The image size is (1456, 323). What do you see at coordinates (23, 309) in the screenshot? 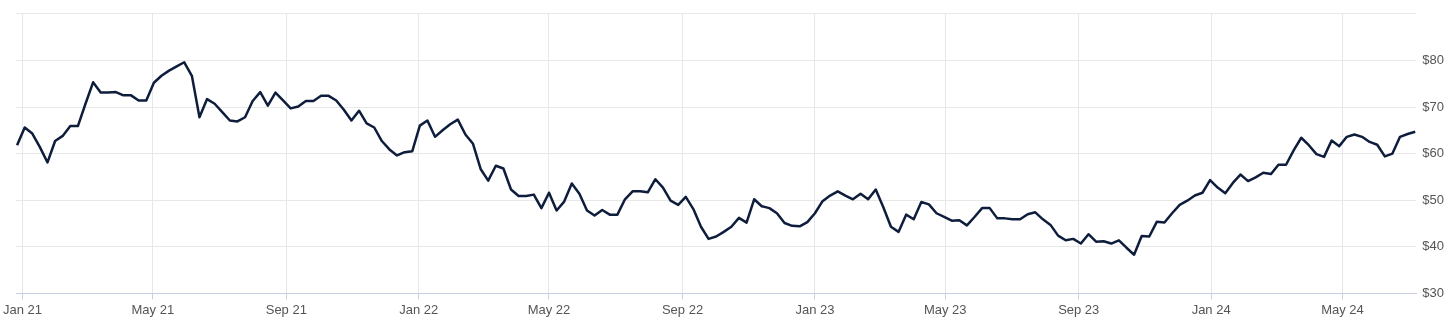
I see `x-tick-label: Jan 21` at bounding box center [23, 309].